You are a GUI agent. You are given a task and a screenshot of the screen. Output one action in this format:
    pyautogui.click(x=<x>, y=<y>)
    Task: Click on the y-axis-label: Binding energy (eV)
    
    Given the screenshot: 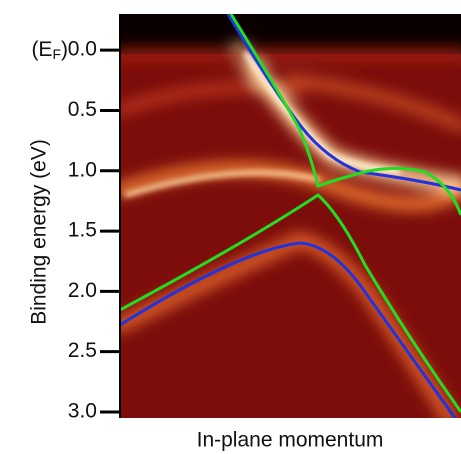 What is the action you would take?
    pyautogui.click(x=39, y=232)
    